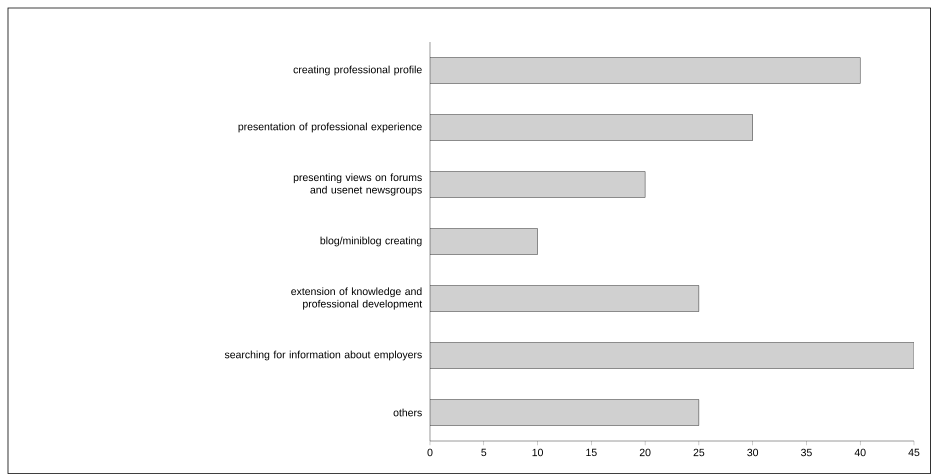 Image resolution: width=931 pixels, height=474 pixels. Describe the element at coordinates (483, 452) in the screenshot. I see `x-tick-label: 5` at that location.